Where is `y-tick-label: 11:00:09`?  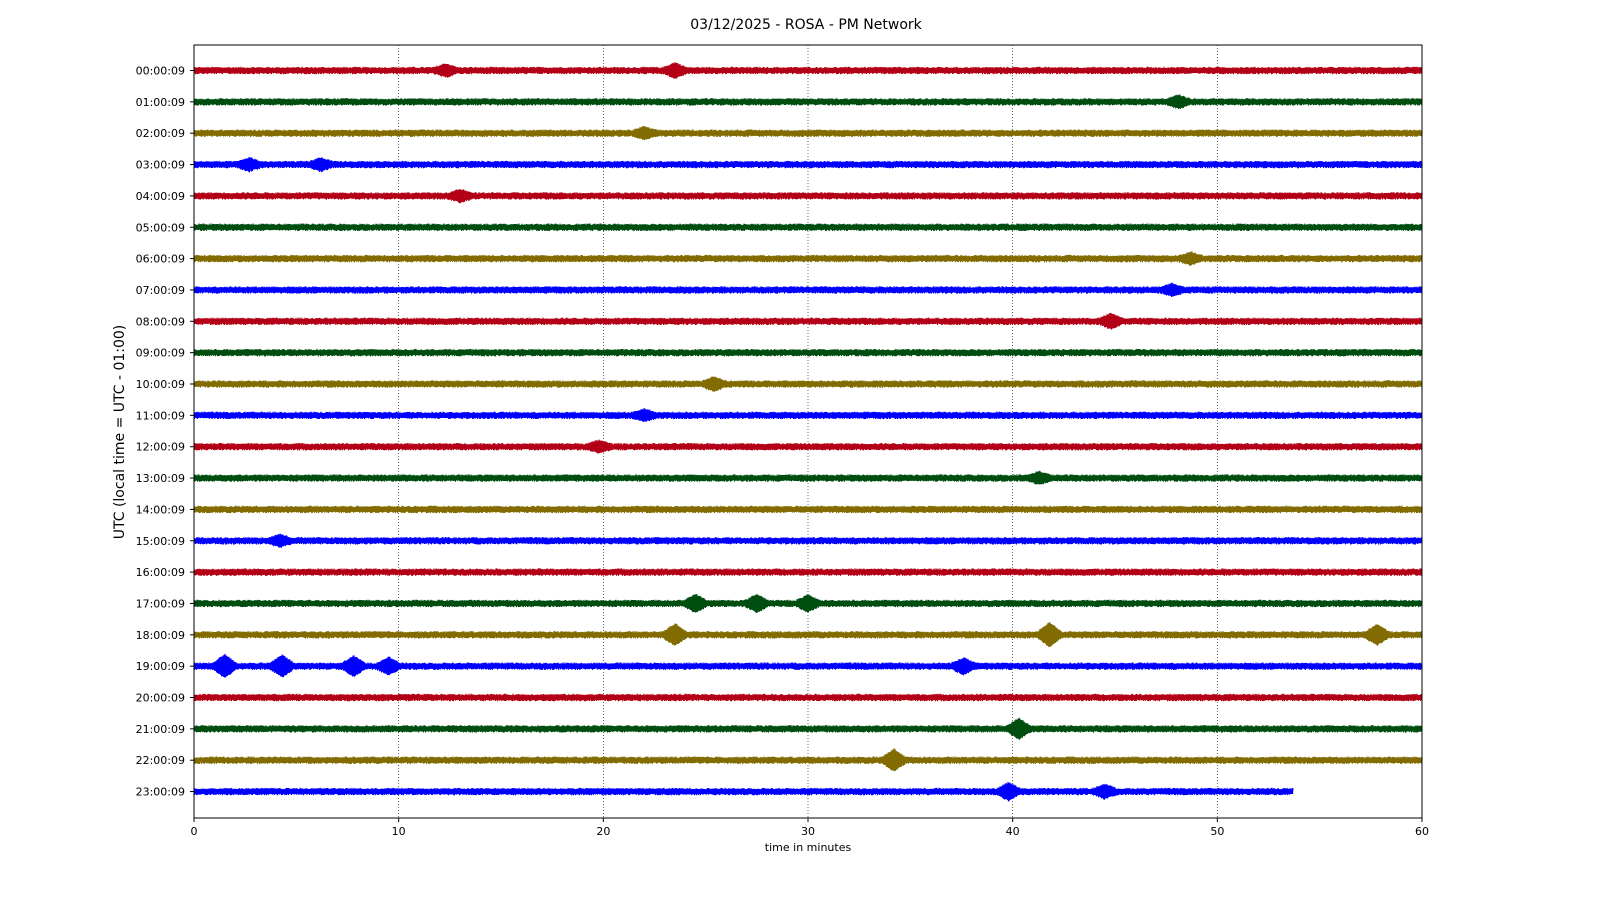 y-tick-label: 11:00:09 is located at coordinates (160, 415).